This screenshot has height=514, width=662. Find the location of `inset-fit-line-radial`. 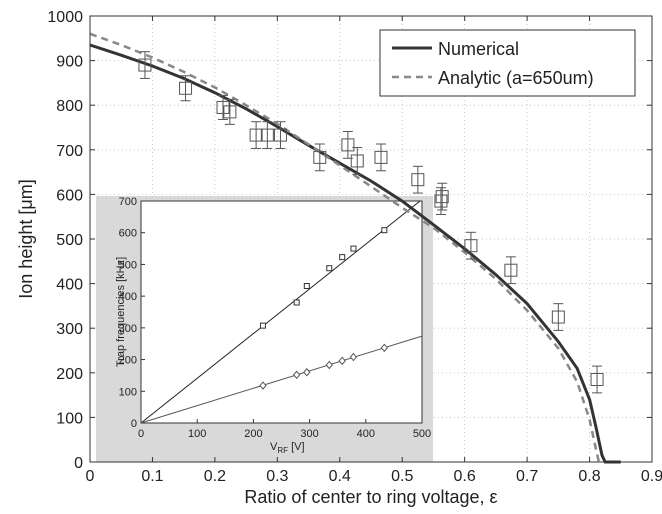

inset-fit-line-radial is located at coordinates (281, 379).